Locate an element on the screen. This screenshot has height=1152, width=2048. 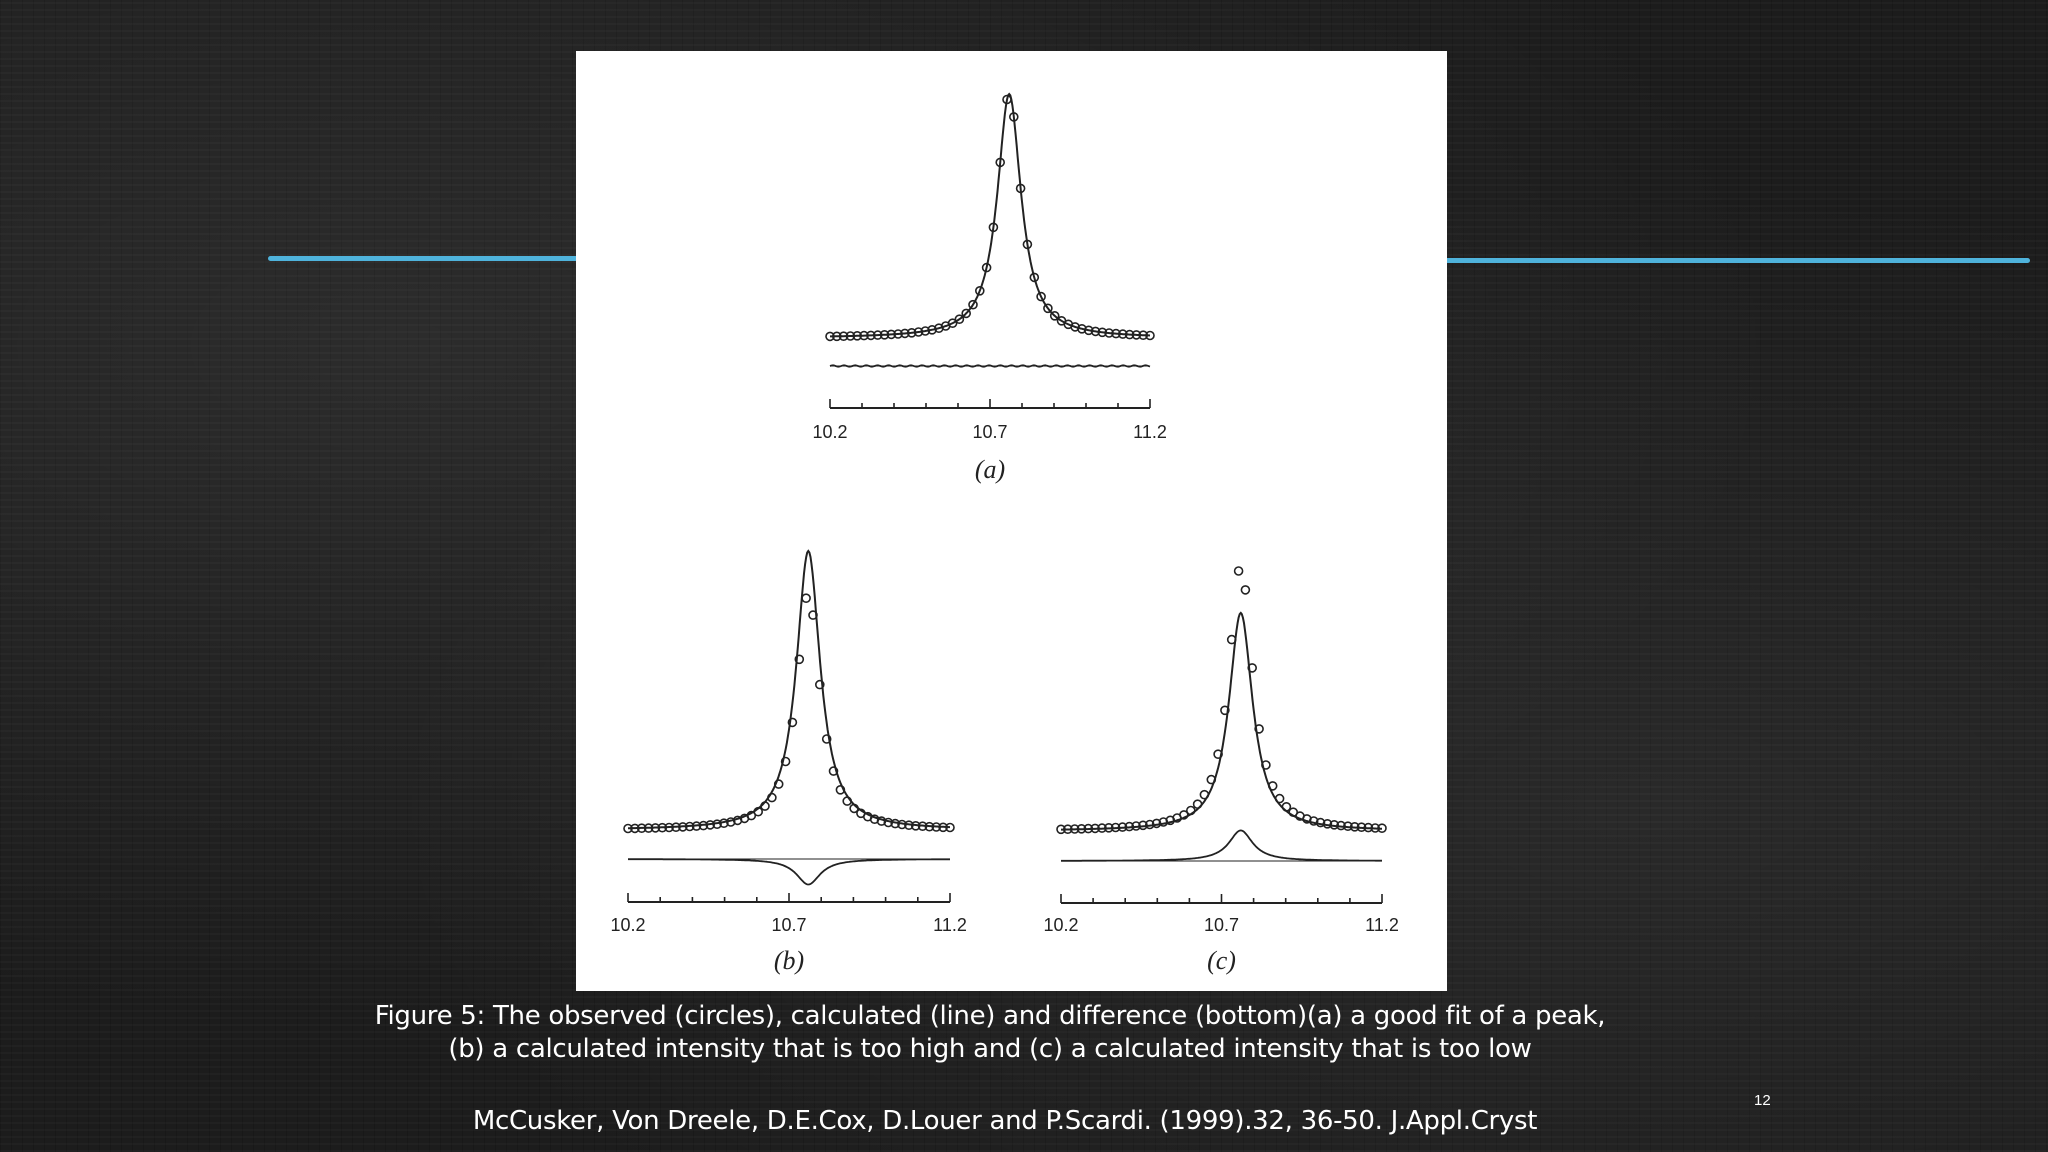
difference-line-(b) is located at coordinates (789, 872).